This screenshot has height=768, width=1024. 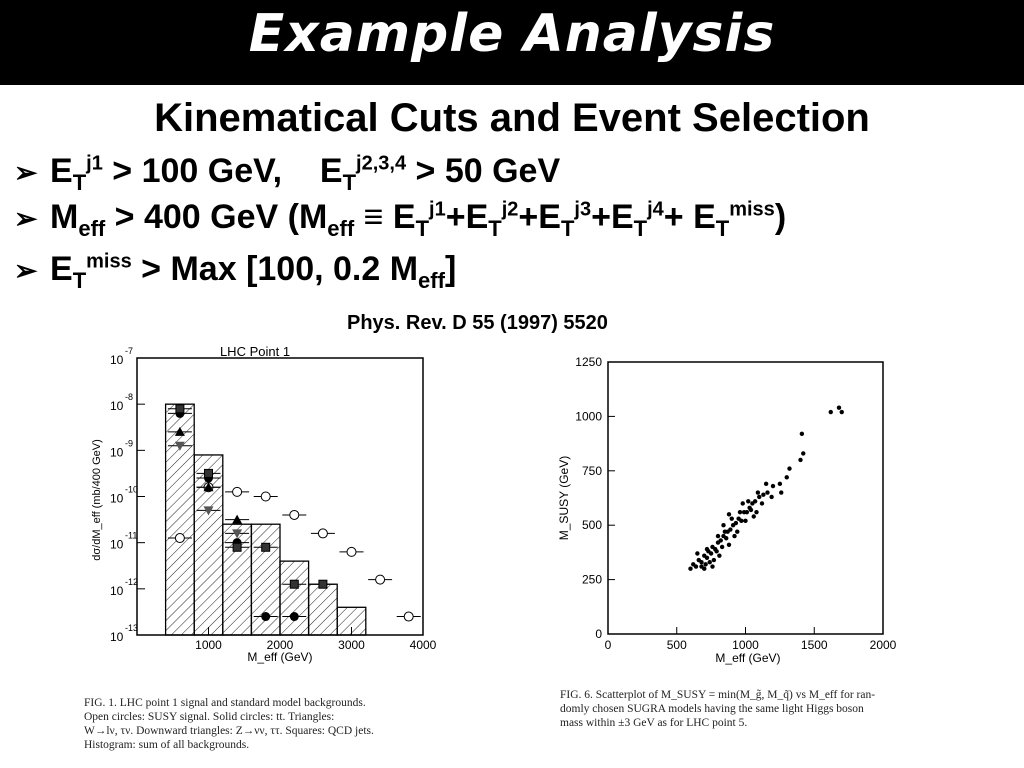 I want to click on x-tick-label: 3000, so click(x=351, y=645).